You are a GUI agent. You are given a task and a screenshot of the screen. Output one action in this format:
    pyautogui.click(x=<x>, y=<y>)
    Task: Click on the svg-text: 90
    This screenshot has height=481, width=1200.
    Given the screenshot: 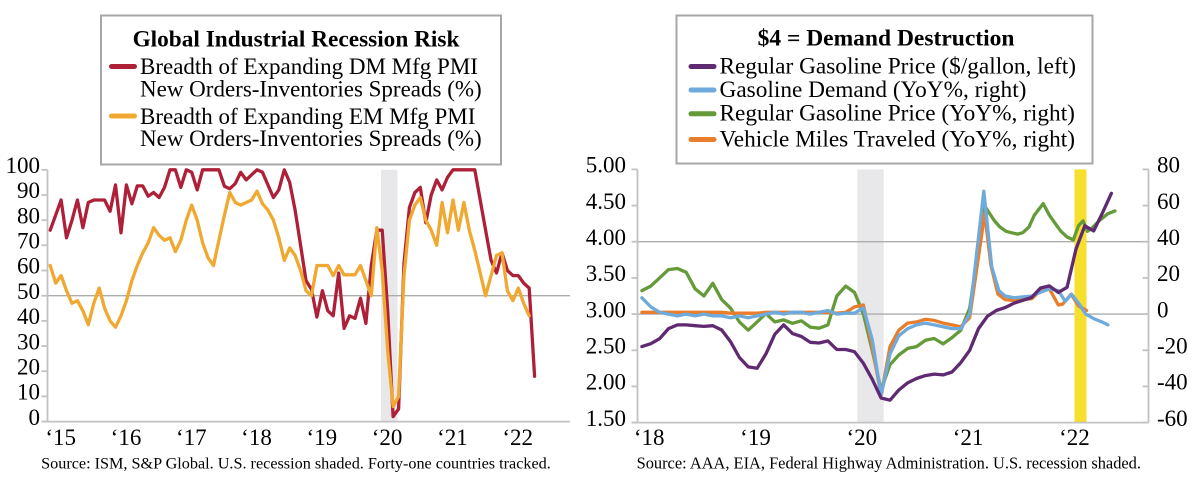 What is the action you would take?
    pyautogui.click(x=28, y=190)
    